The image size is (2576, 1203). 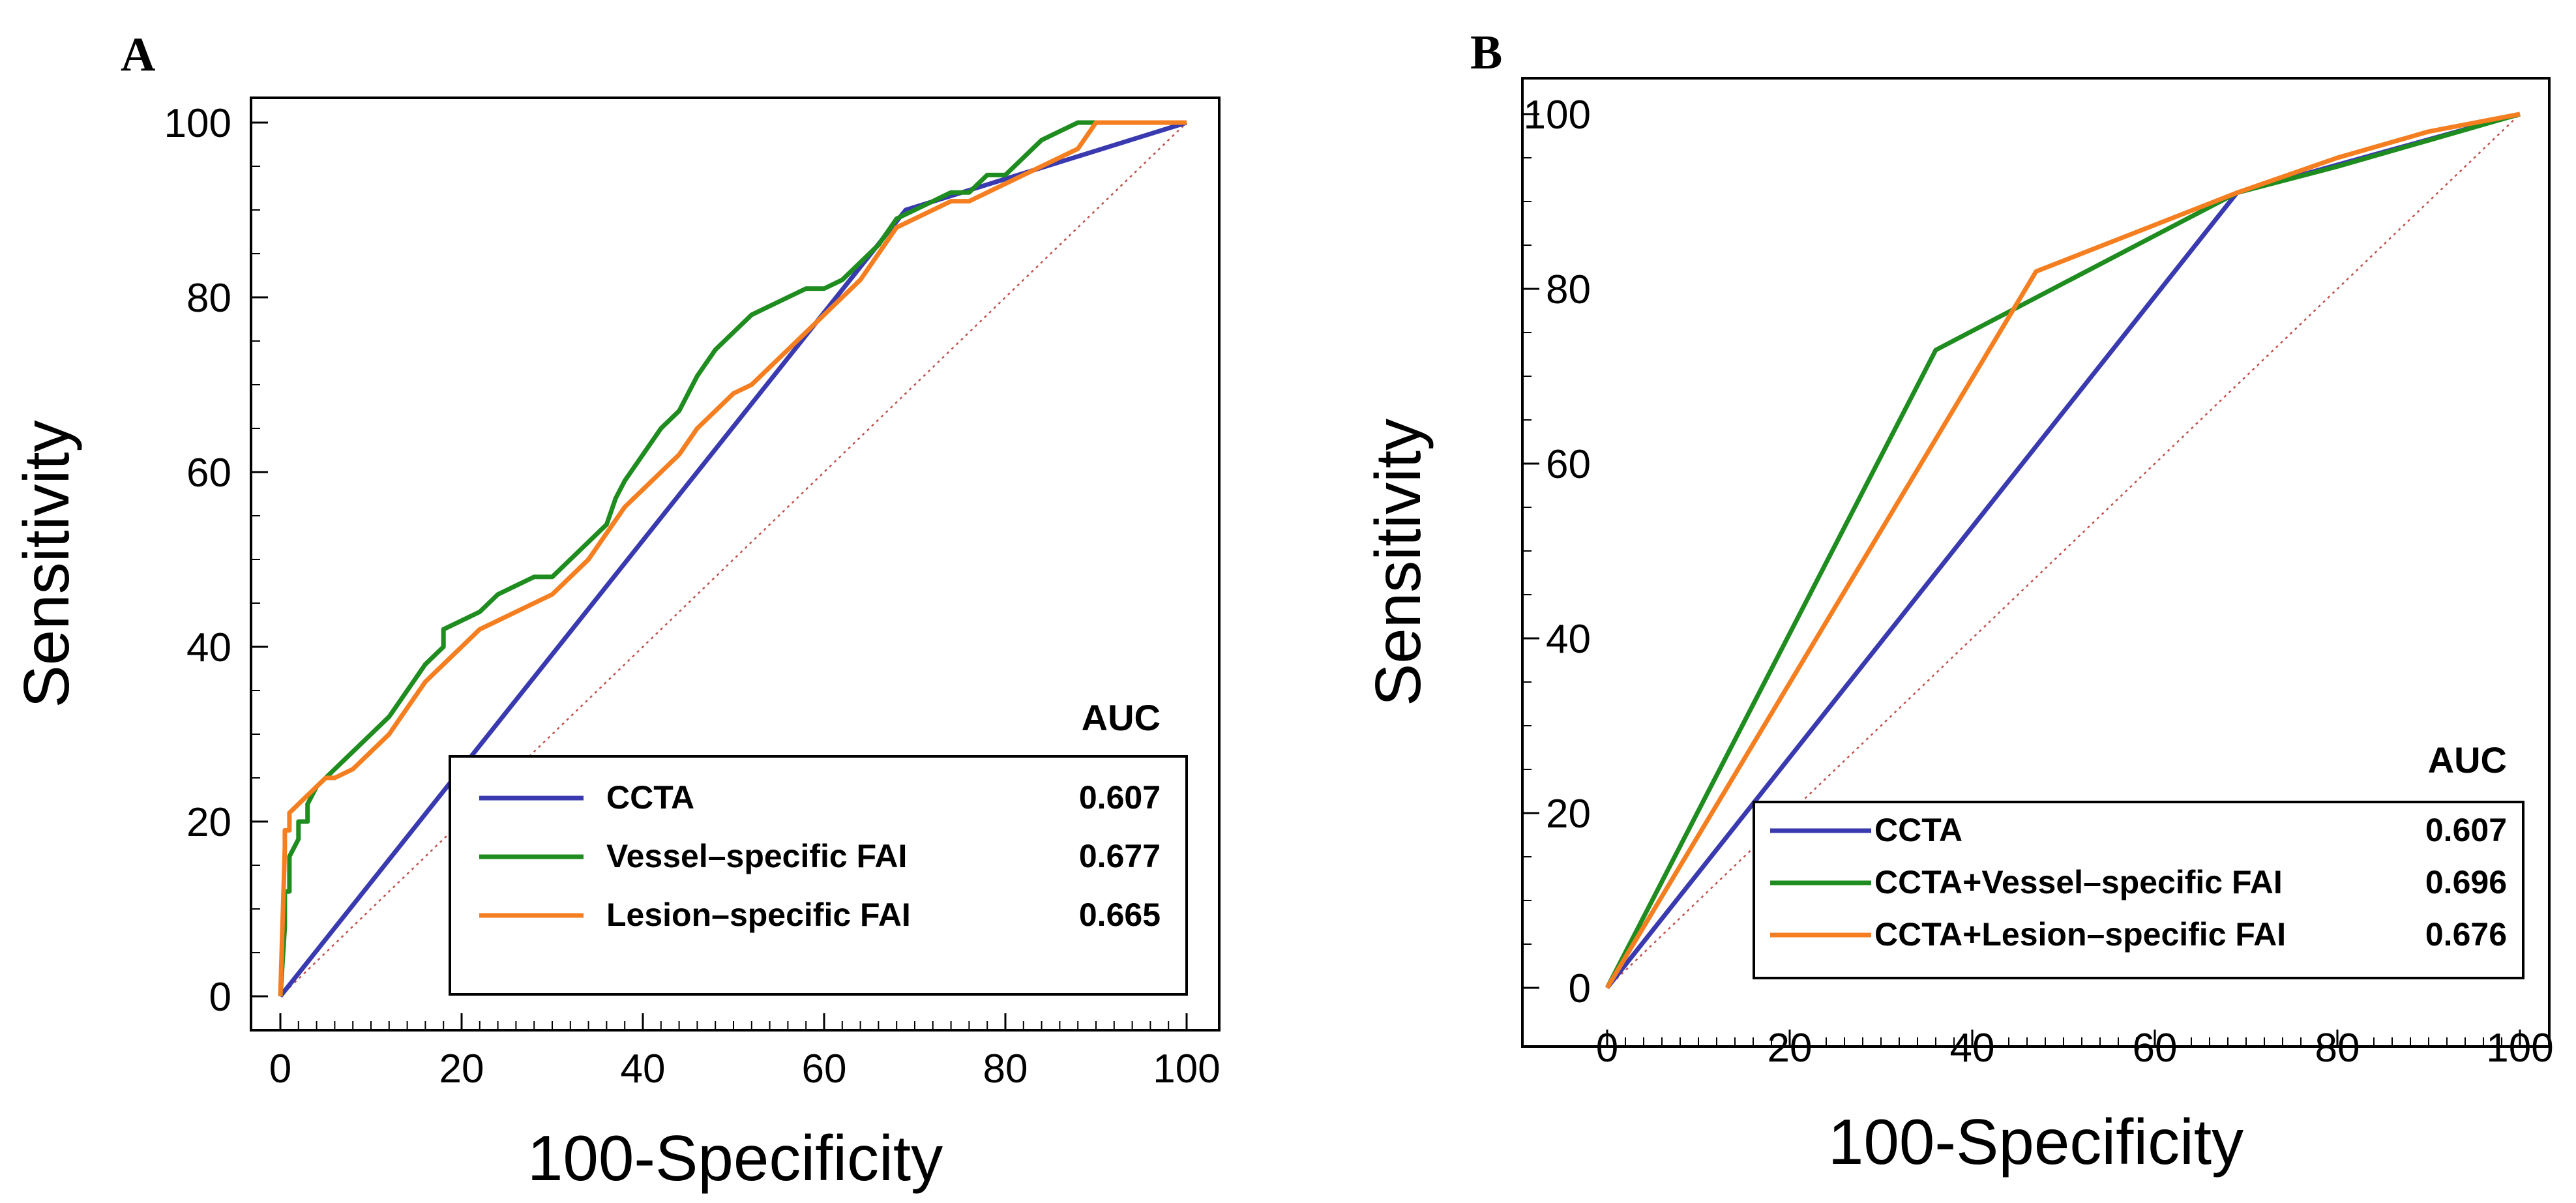 What do you see at coordinates (1120, 915) in the screenshot?
I see `legend-auc-value: 0.665` at bounding box center [1120, 915].